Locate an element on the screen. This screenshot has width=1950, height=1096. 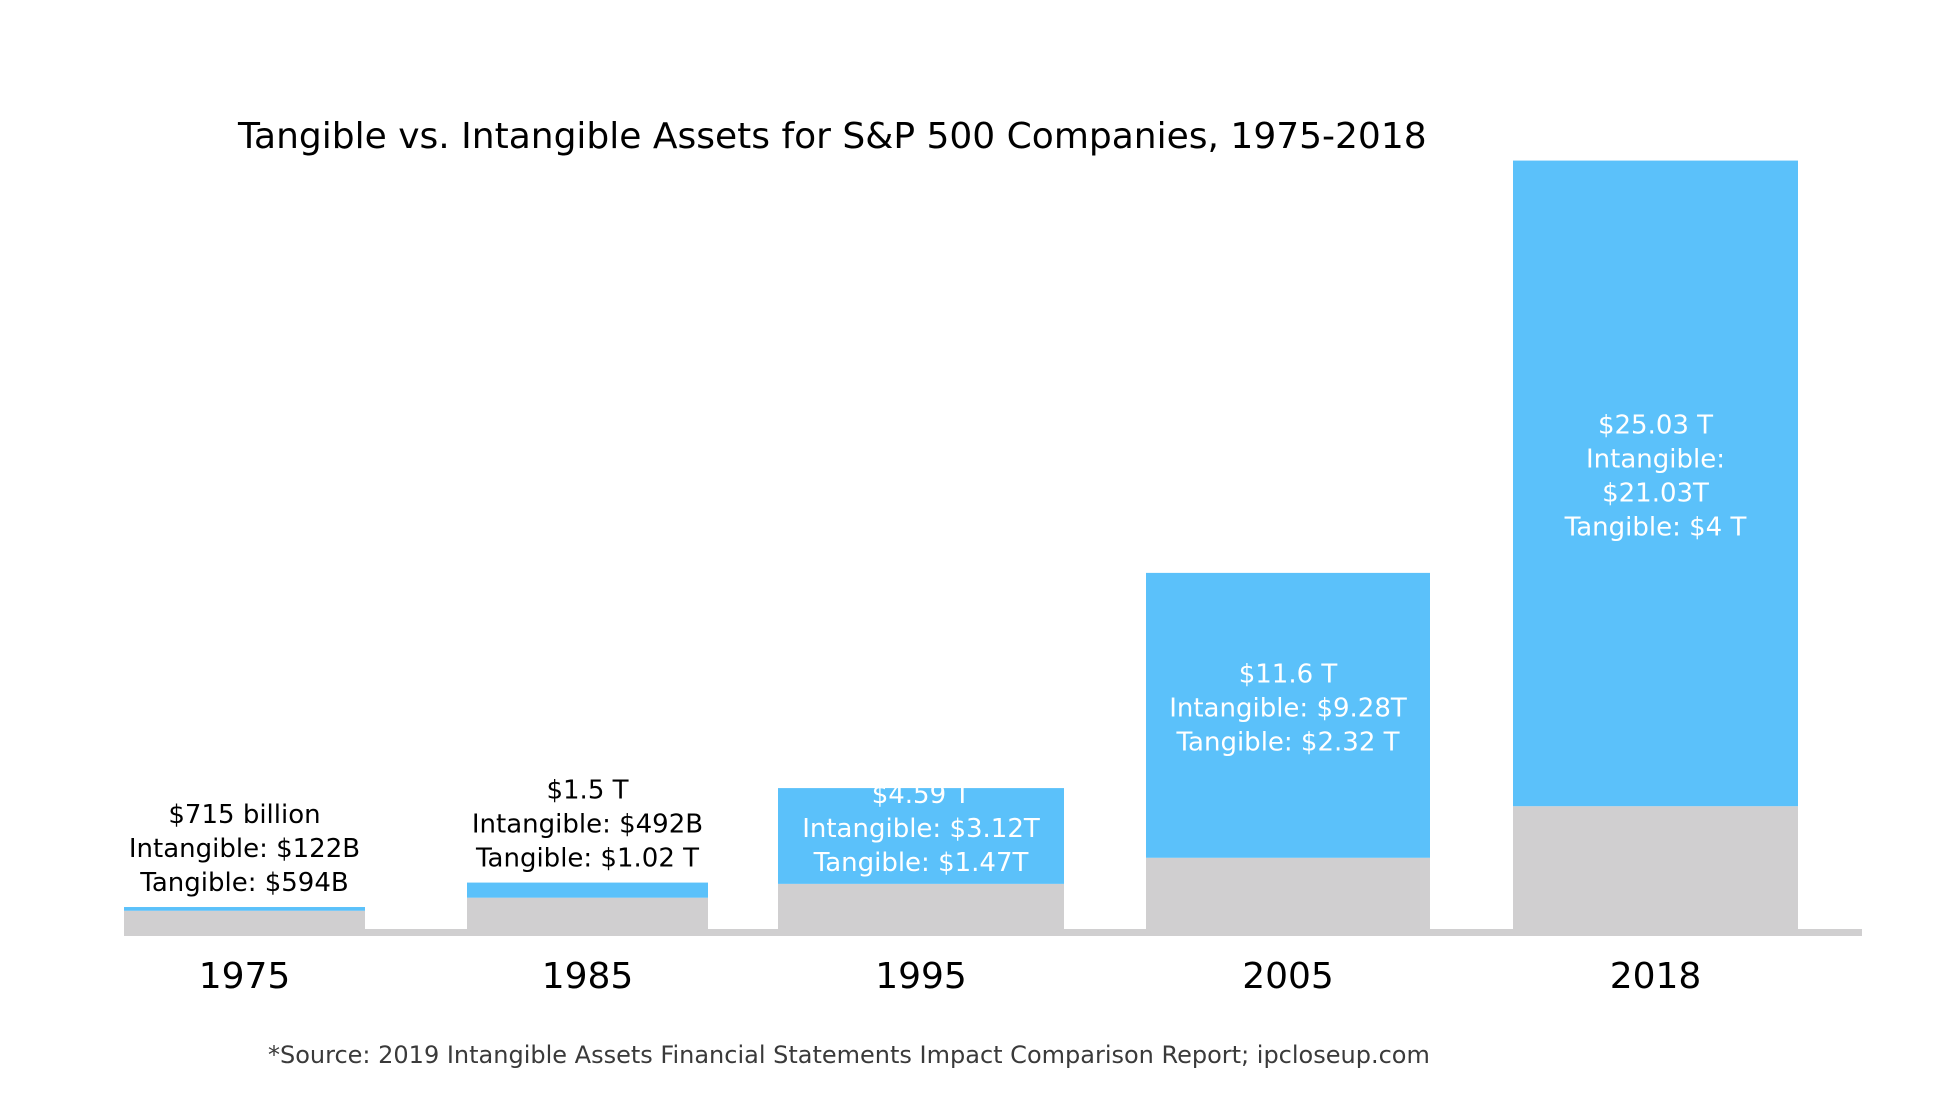
data-label-line: Tangible: $1.47T is located at coordinates (921, 863).